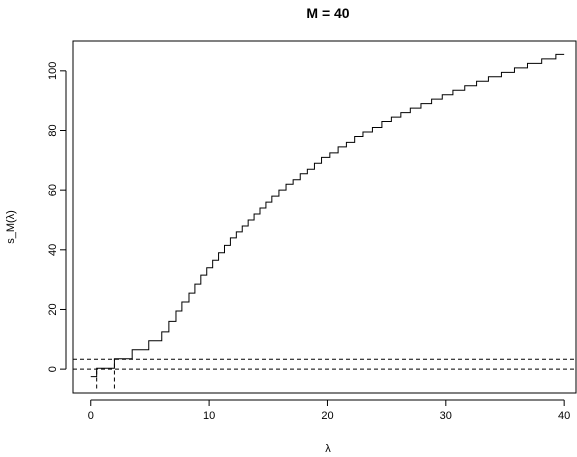 This screenshot has height=457, width=577. What do you see at coordinates (53, 190) in the screenshot?
I see `y-tick-label-60: 60` at bounding box center [53, 190].